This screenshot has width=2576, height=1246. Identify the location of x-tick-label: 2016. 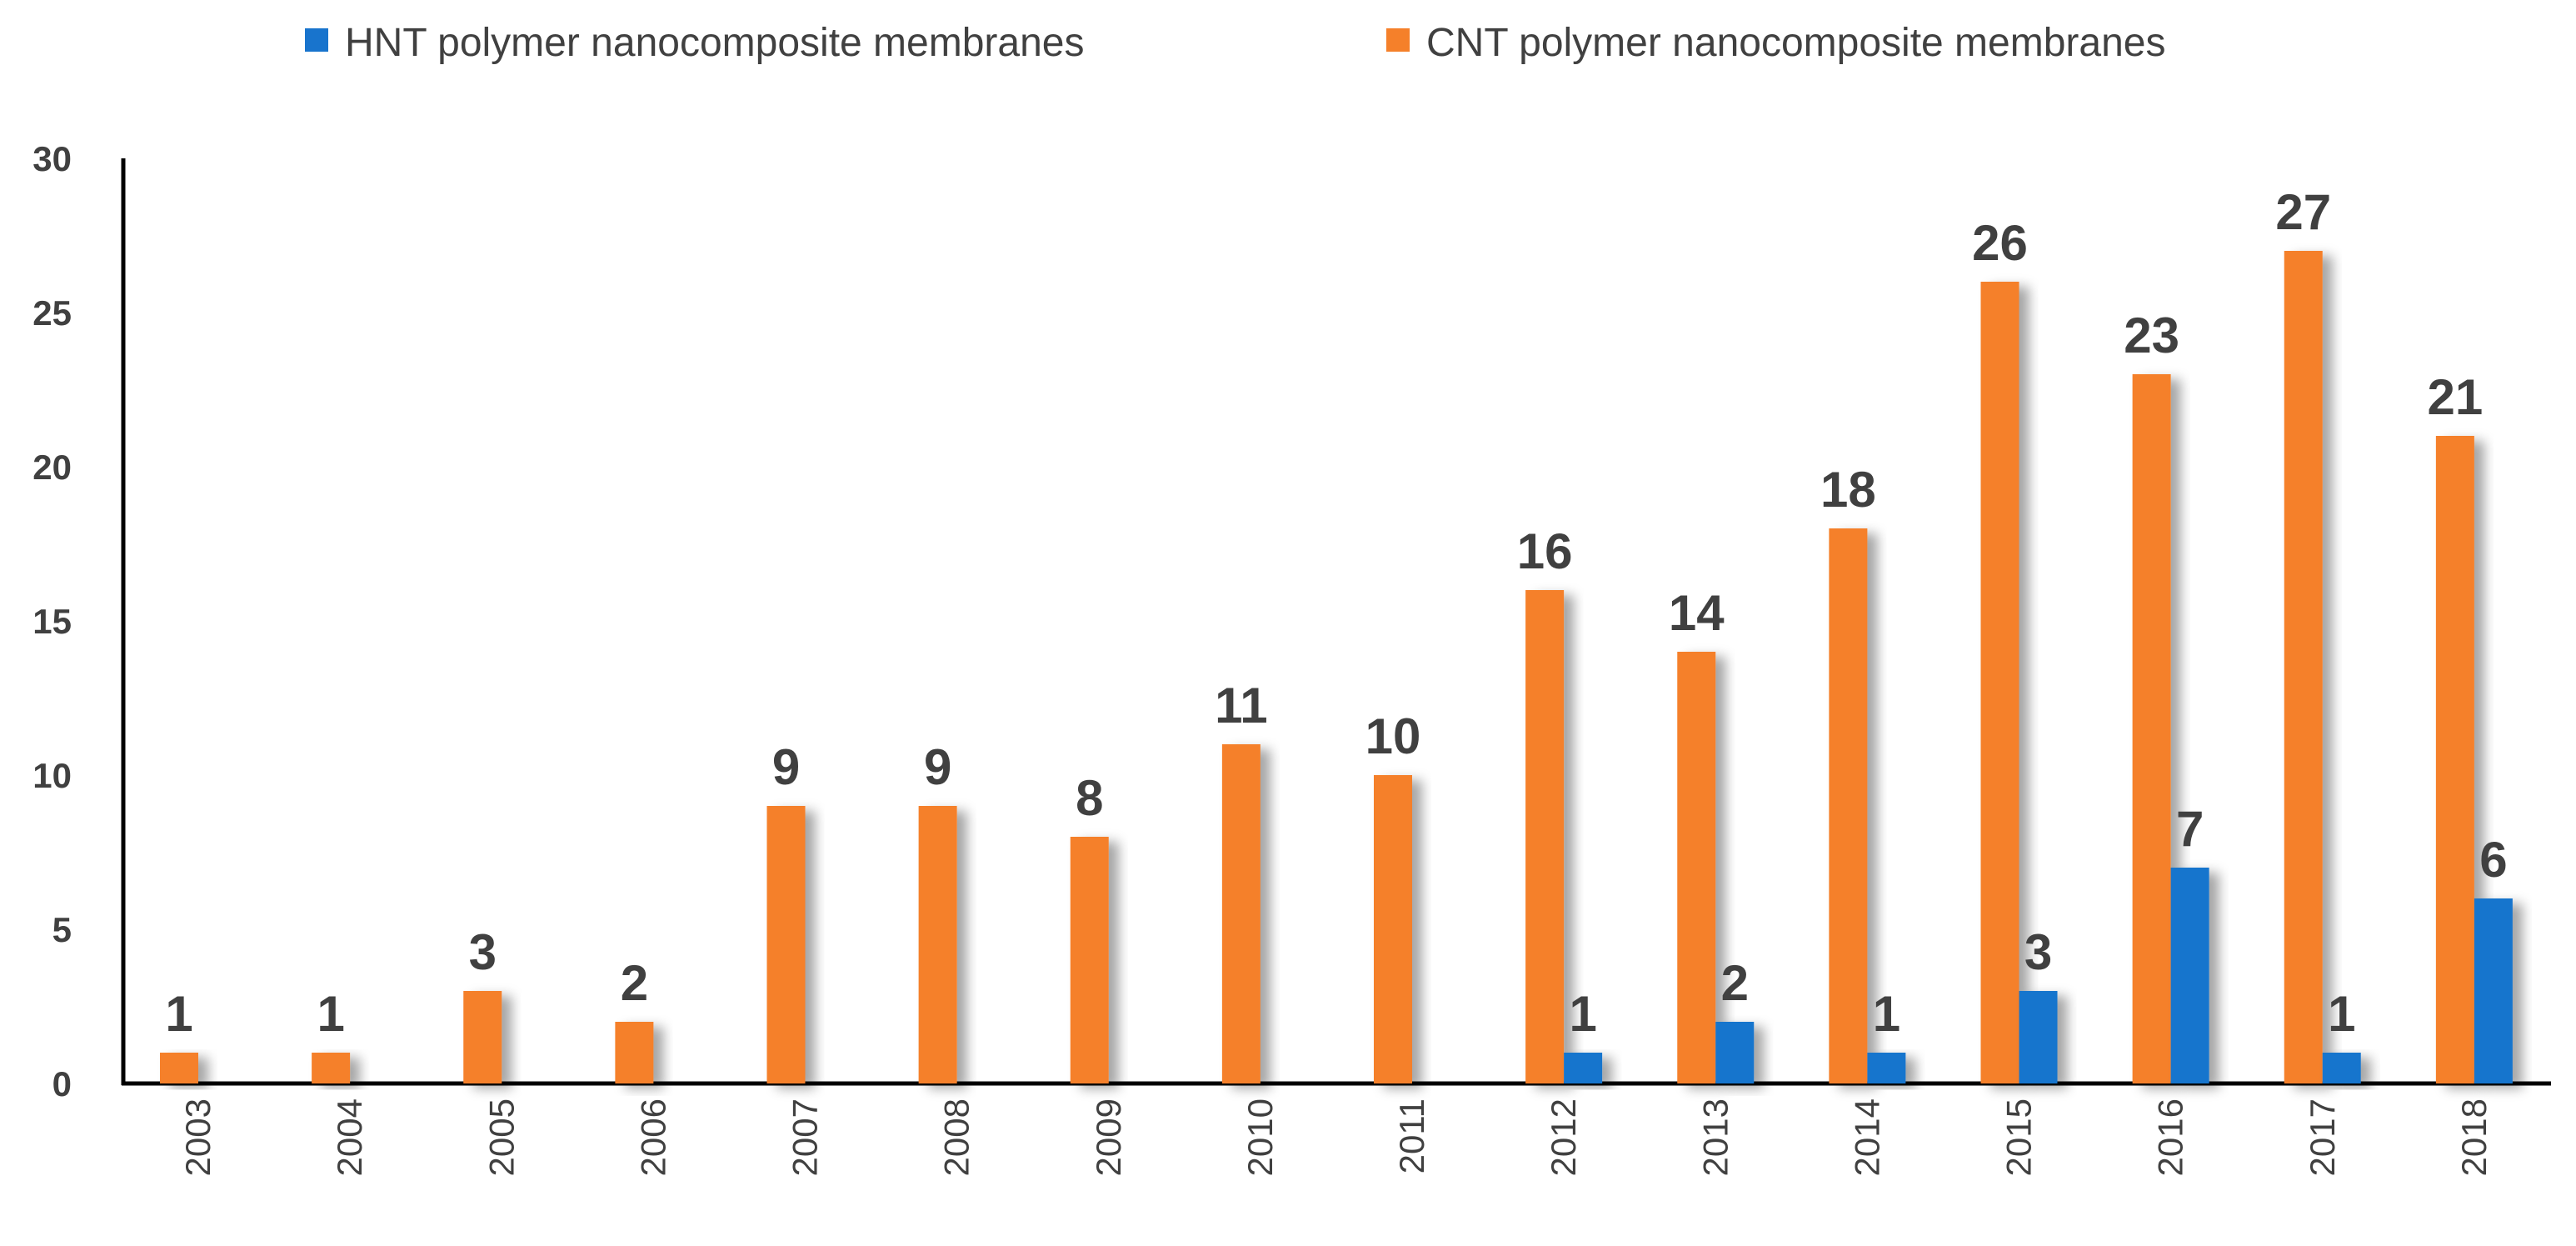
(2170, 1137).